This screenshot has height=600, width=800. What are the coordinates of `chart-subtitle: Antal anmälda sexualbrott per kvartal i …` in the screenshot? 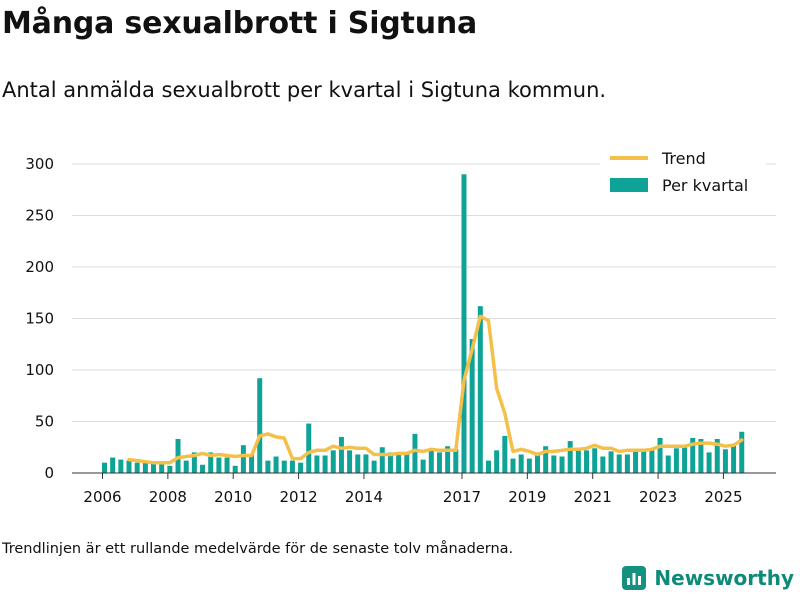 It's located at (304, 90).